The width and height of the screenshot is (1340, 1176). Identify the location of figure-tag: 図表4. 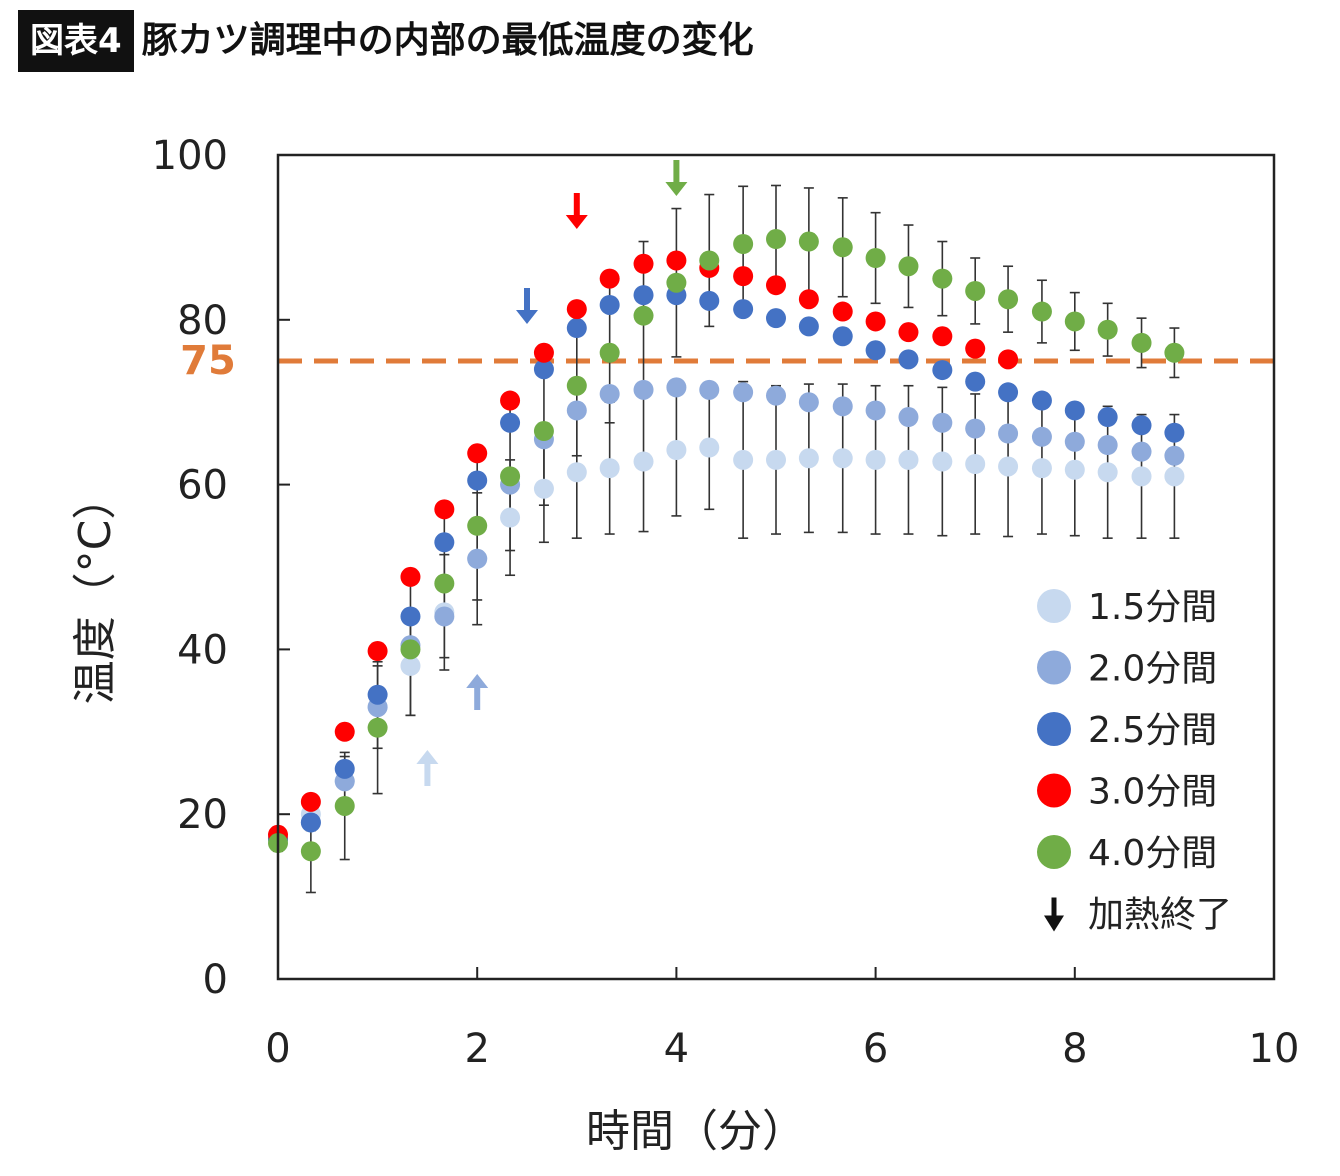
(76, 41).